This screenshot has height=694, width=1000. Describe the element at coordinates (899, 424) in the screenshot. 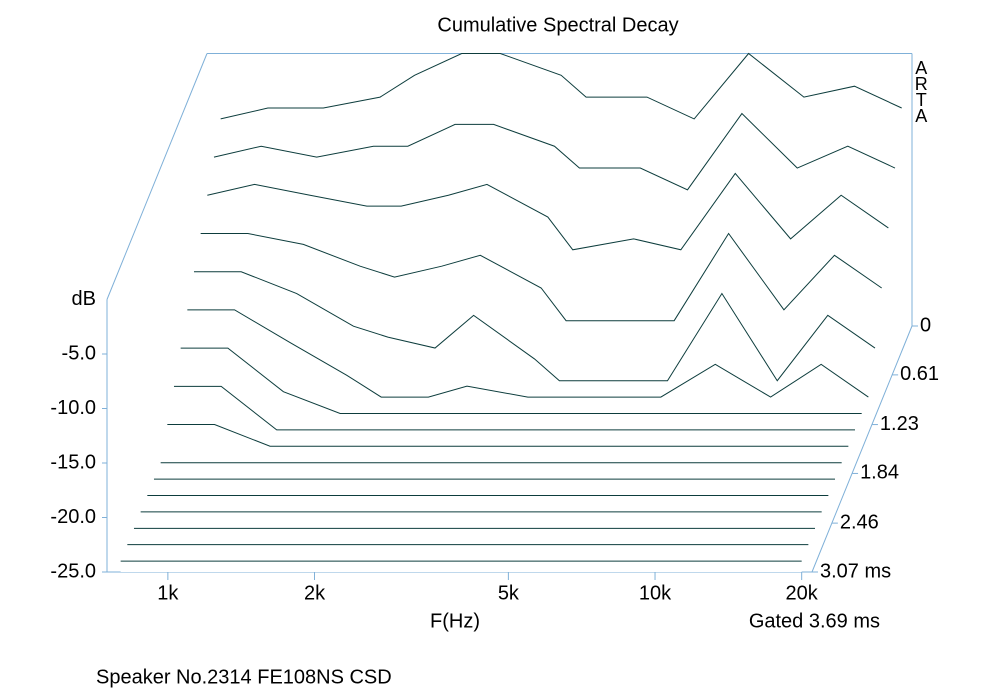

I see `z-tick-label: 1.23` at that location.